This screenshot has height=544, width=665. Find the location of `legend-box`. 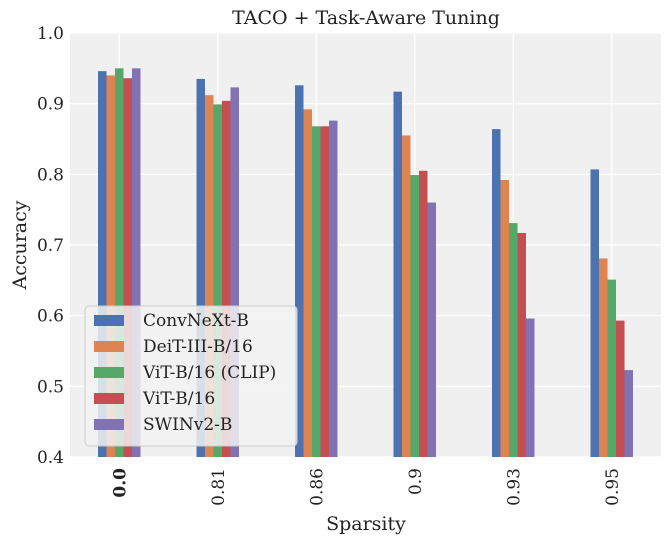

legend-box is located at coordinates (191, 376).